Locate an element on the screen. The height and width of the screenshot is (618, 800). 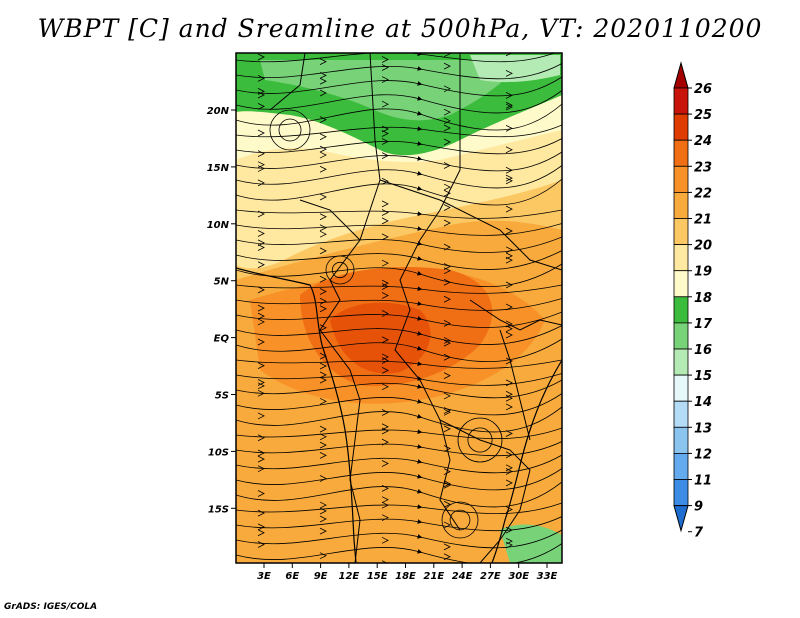
field-region-17-18-se is located at coordinates (531, 543).